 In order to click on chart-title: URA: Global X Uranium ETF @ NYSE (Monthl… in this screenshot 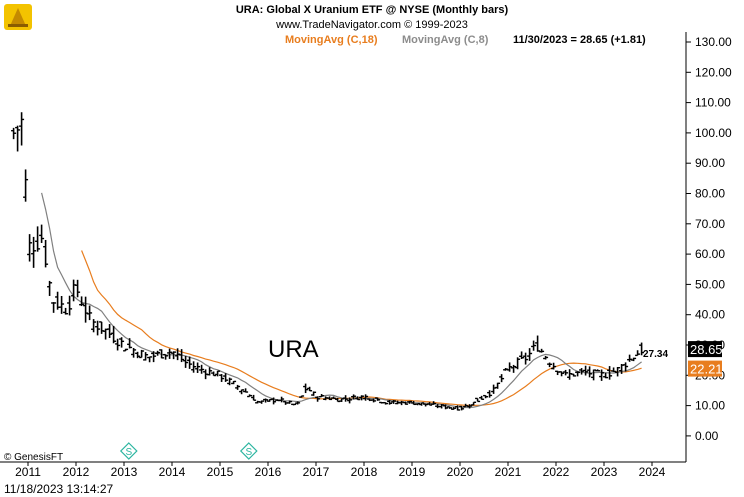, I will do `click(372, 10)`.